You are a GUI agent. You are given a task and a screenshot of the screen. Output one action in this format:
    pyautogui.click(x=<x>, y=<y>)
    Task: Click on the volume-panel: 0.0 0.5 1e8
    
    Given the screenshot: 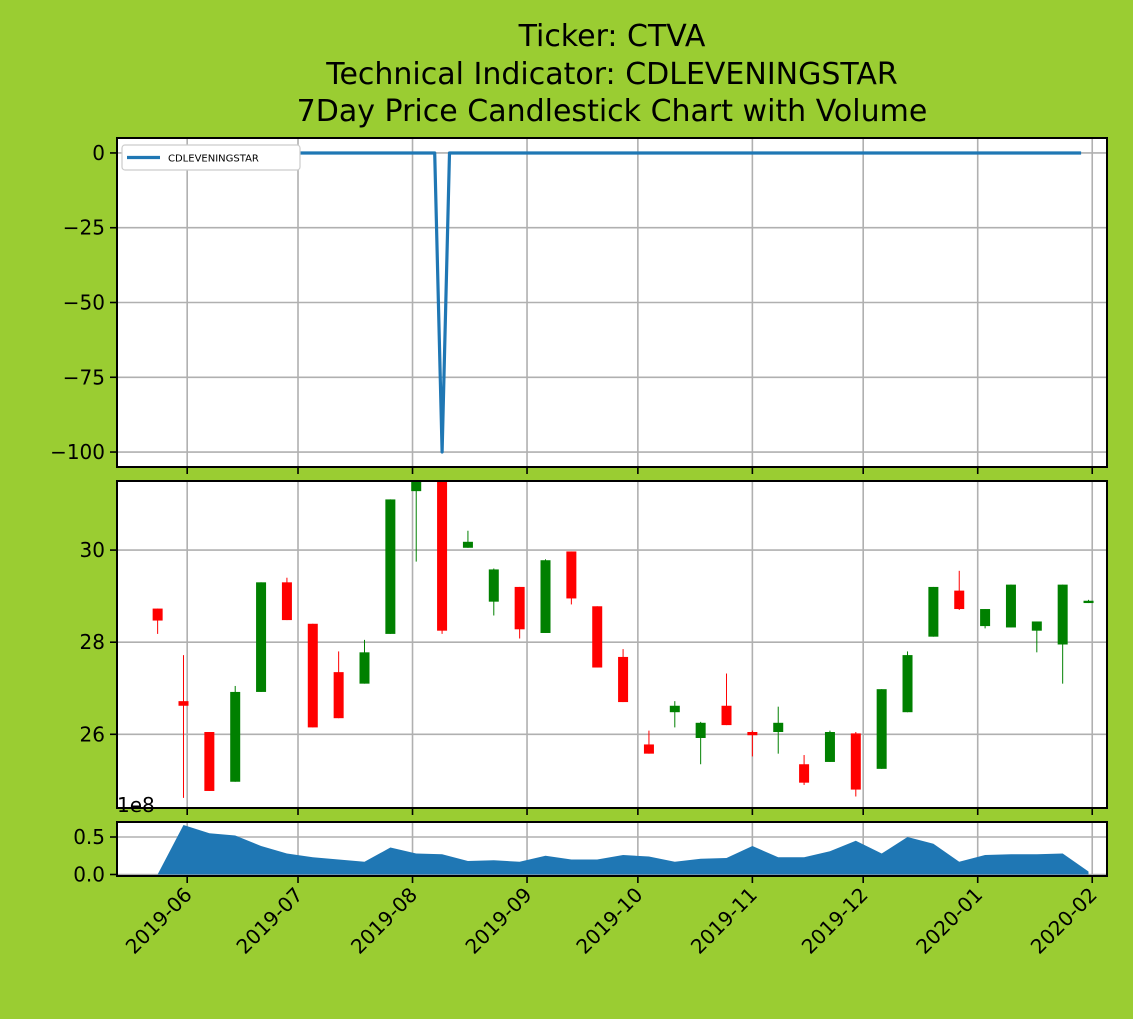 What is the action you would take?
    pyautogui.click(x=590, y=840)
    